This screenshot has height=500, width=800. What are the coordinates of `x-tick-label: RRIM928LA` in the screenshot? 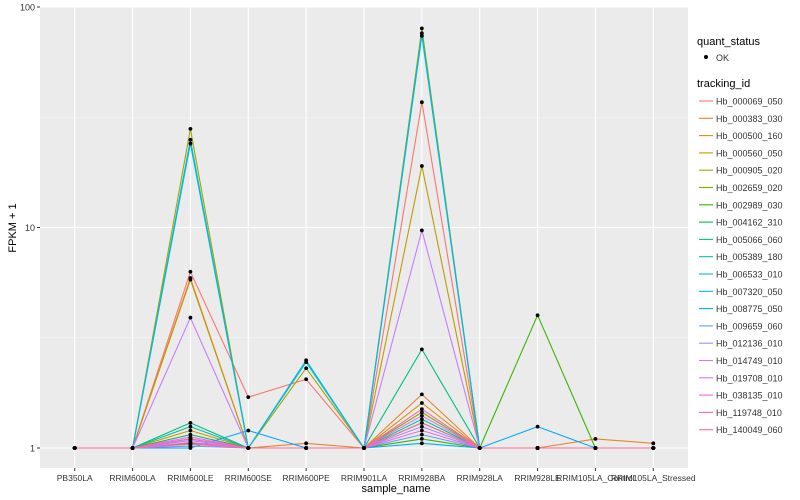 It's located at (480, 478).